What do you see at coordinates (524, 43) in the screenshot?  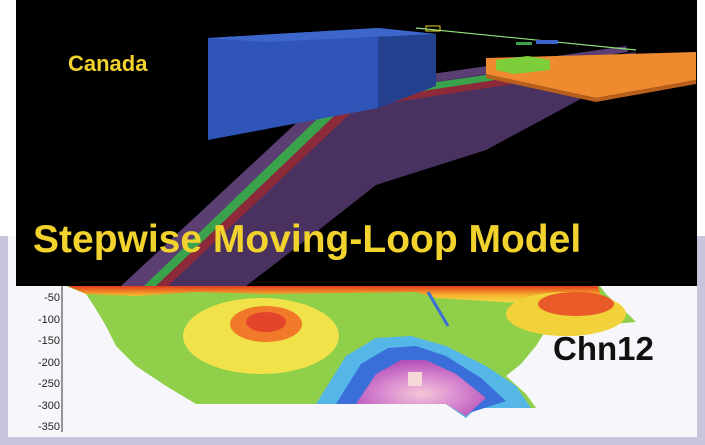 I see `green-marker` at bounding box center [524, 43].